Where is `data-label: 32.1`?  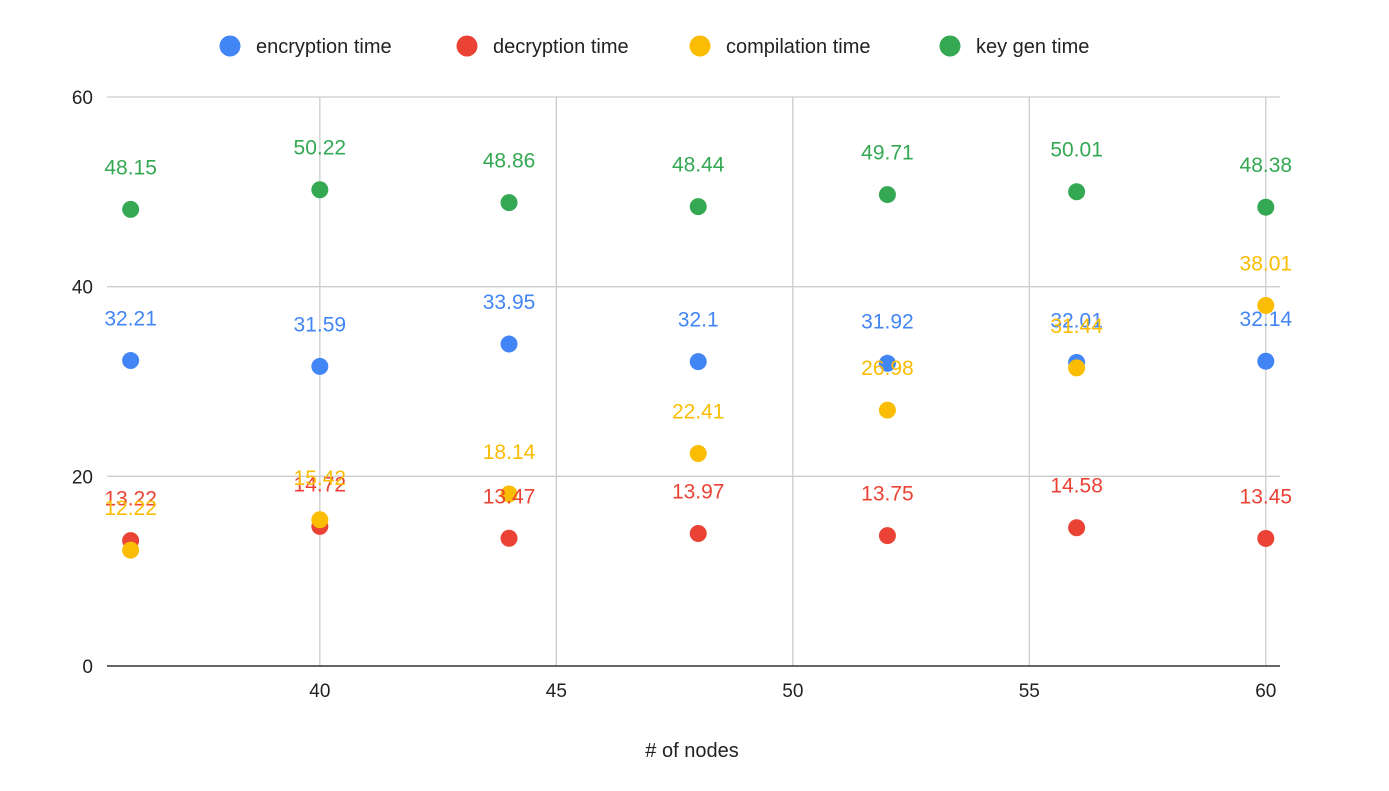
data-label: 32.1 is located at coordinates (698, 320).